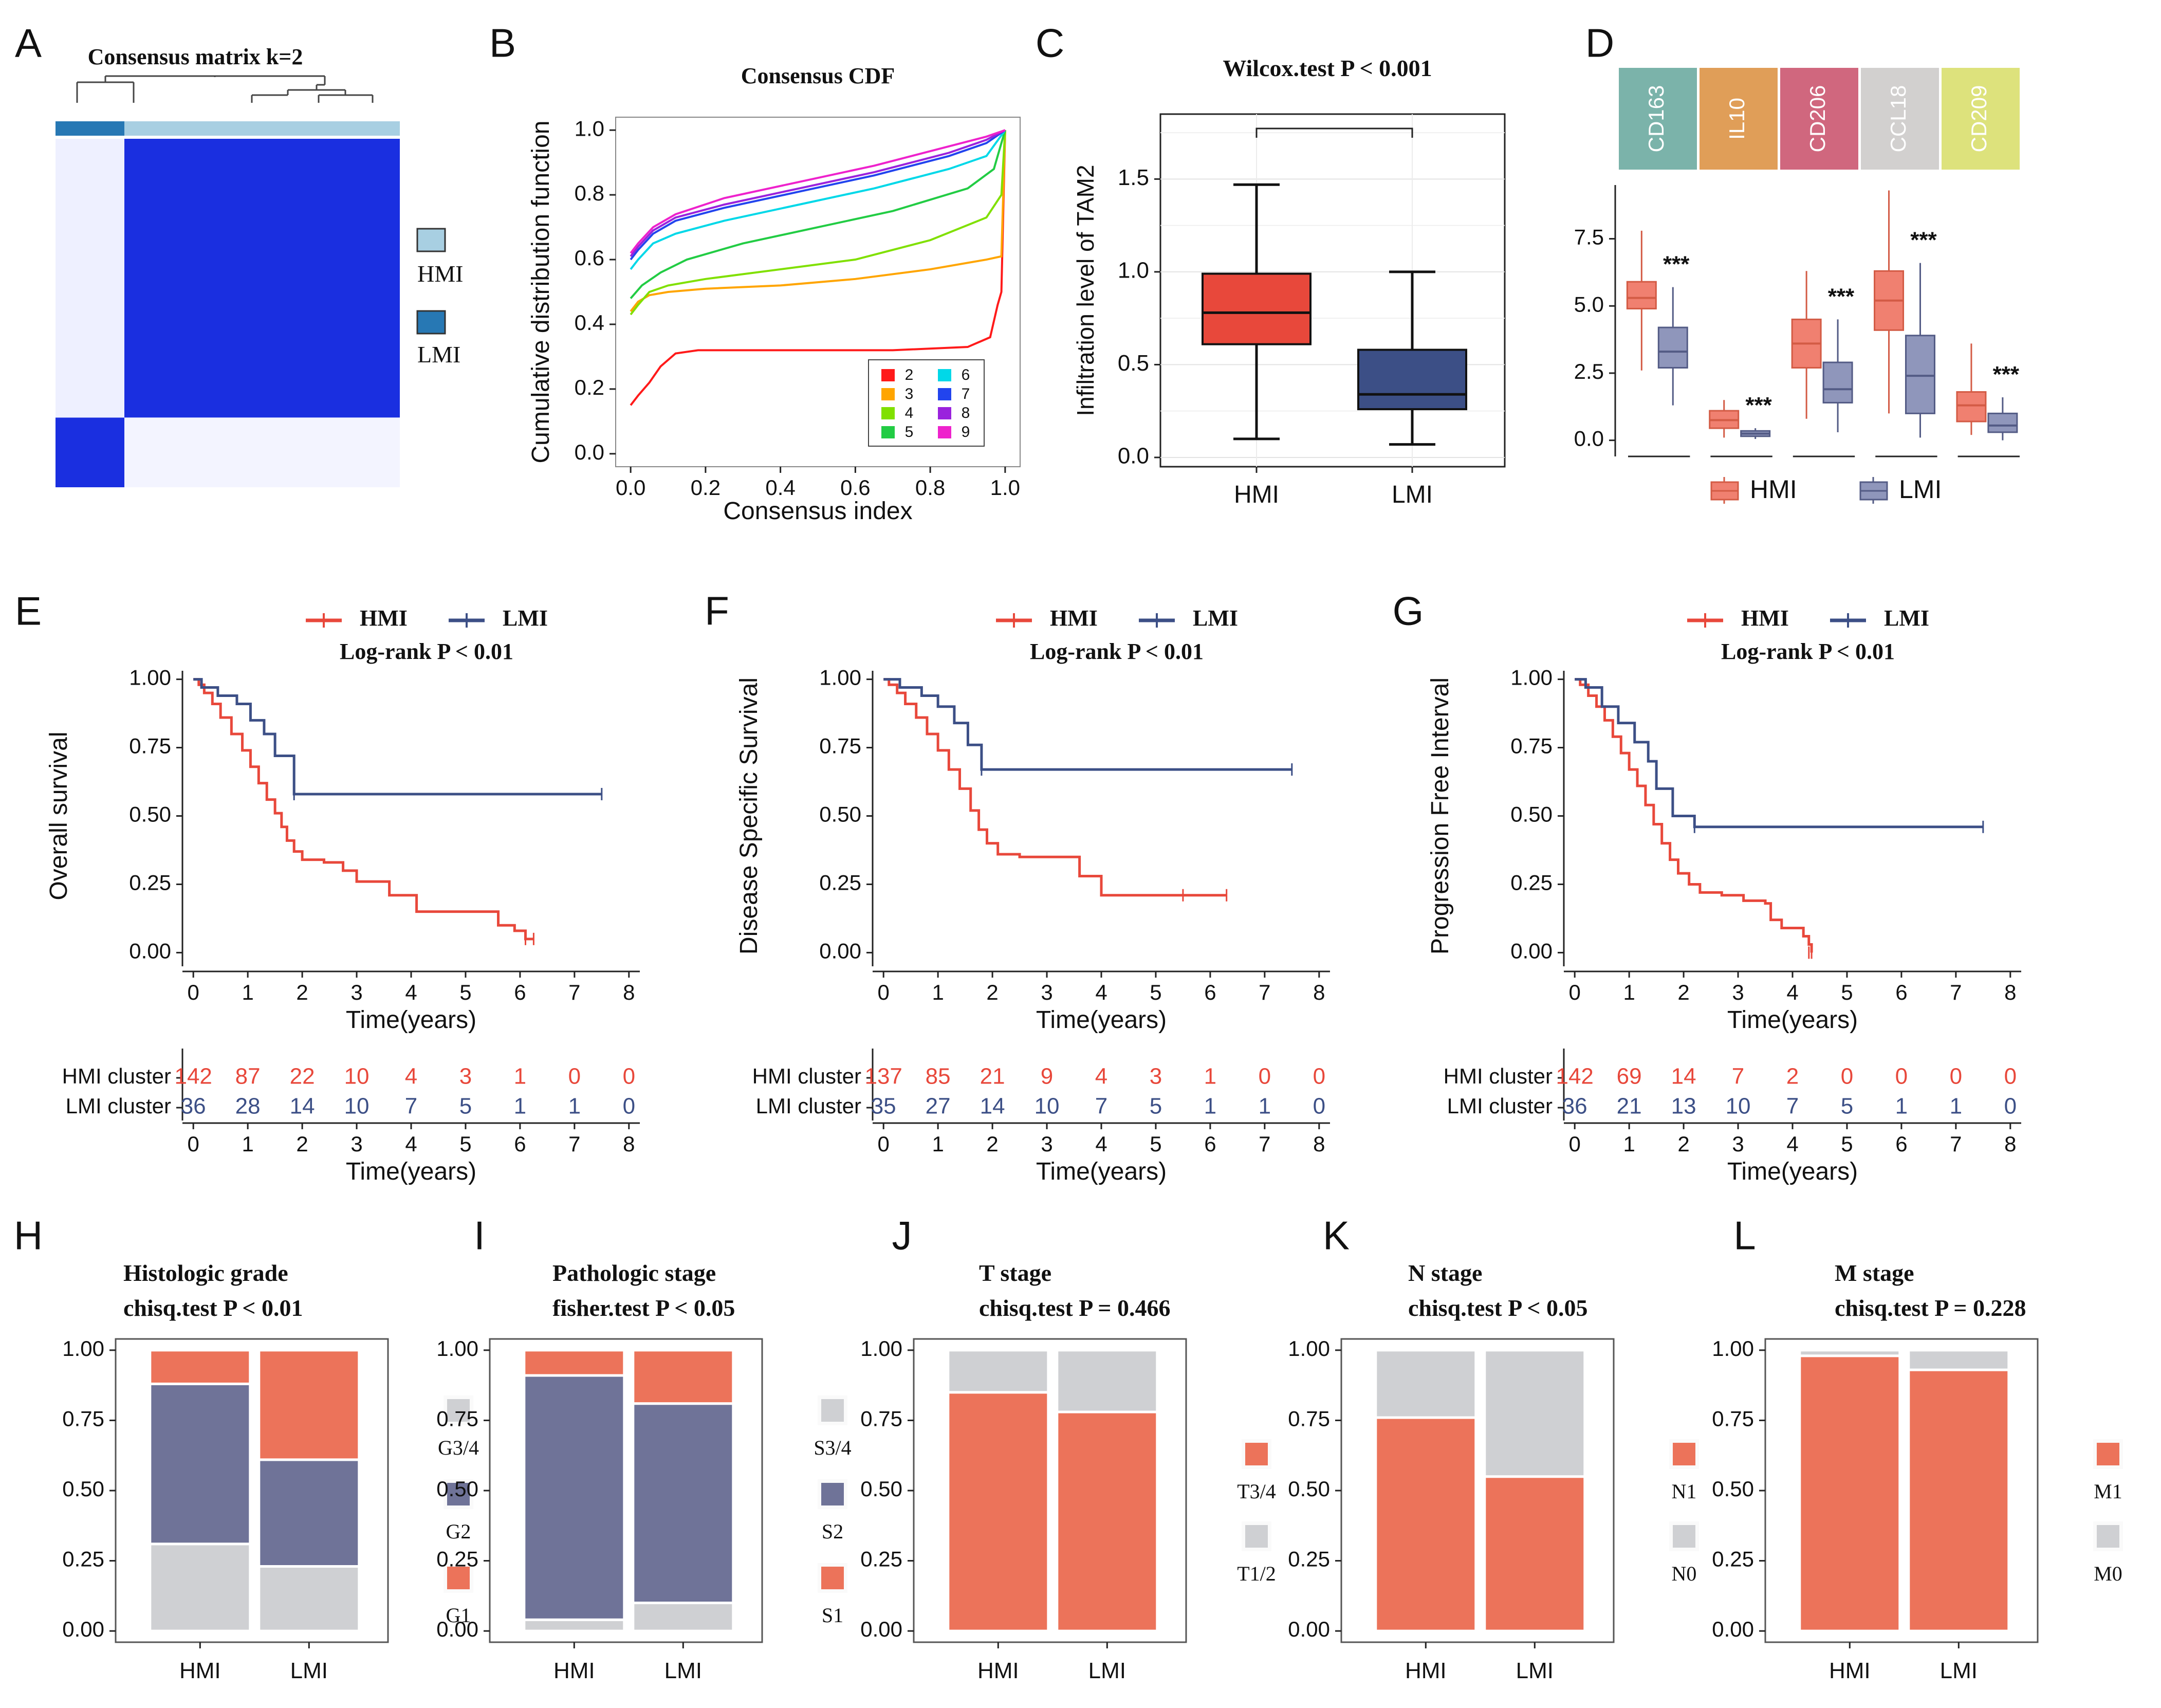  Describe the element at coordinates (201, 1587) in the screenshot. I see `bar-segment-HMI-G3/4` at that location.